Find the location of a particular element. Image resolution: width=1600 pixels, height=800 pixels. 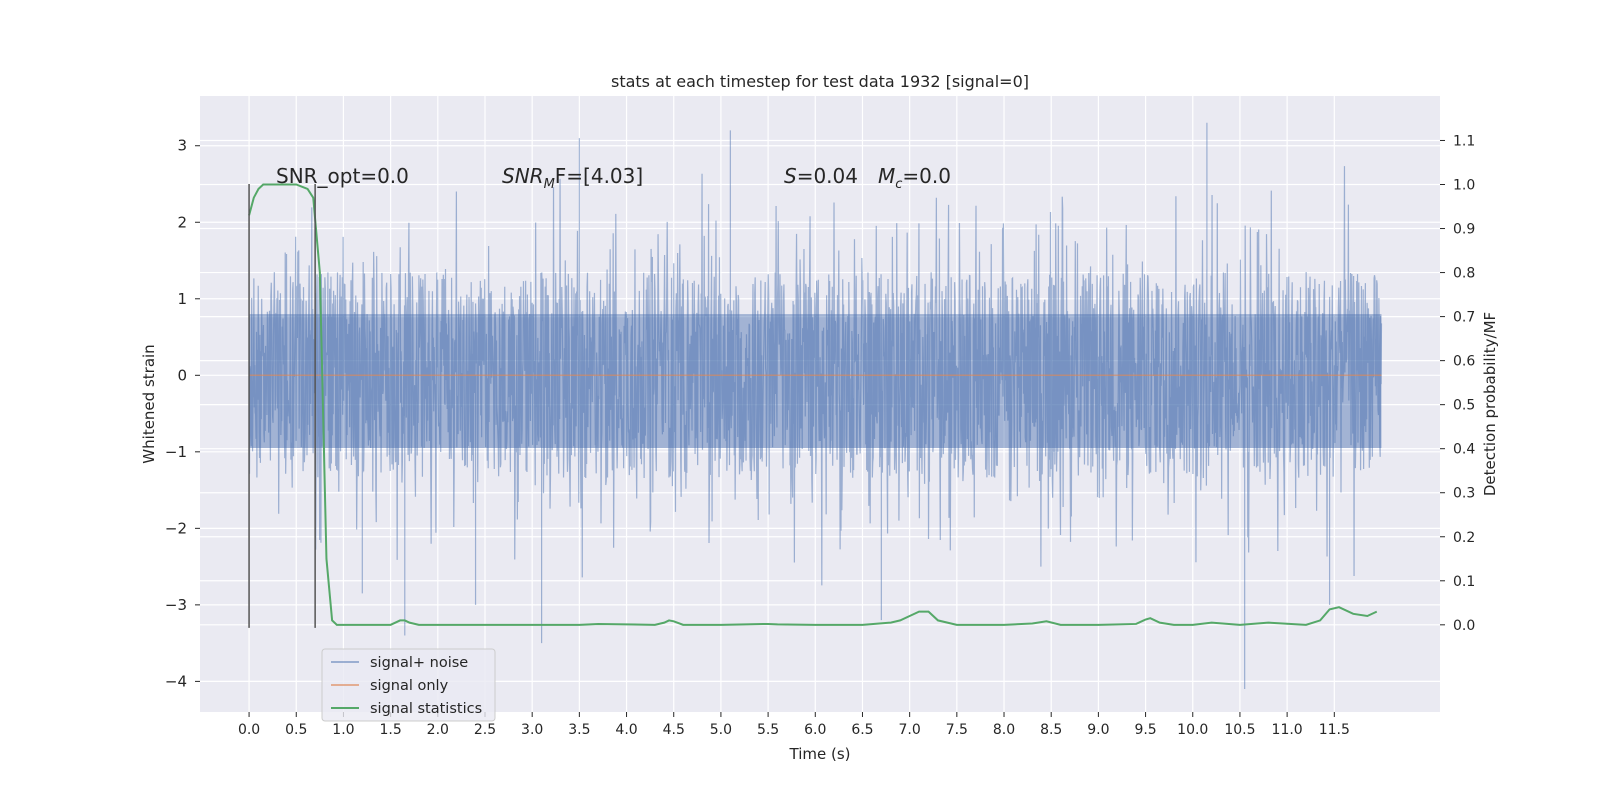

y2-tick-label: 0.8 is located at coordinates (1464, 274).